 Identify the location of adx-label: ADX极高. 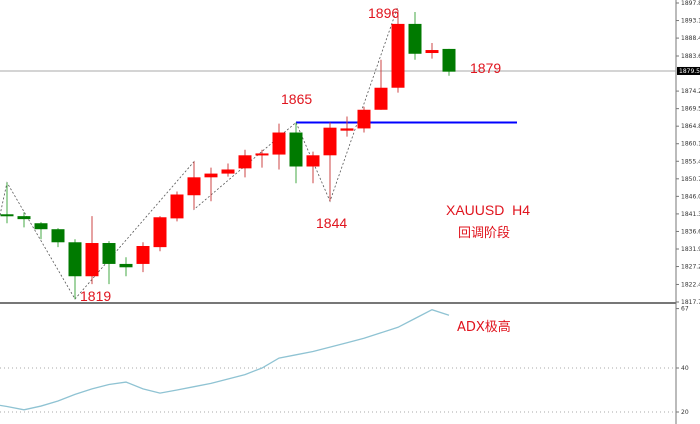
(484, 327).